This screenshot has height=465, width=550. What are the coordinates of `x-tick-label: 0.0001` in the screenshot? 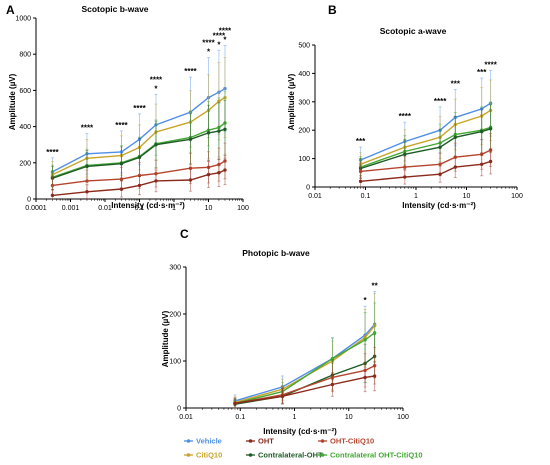 It's located at (36, 208).